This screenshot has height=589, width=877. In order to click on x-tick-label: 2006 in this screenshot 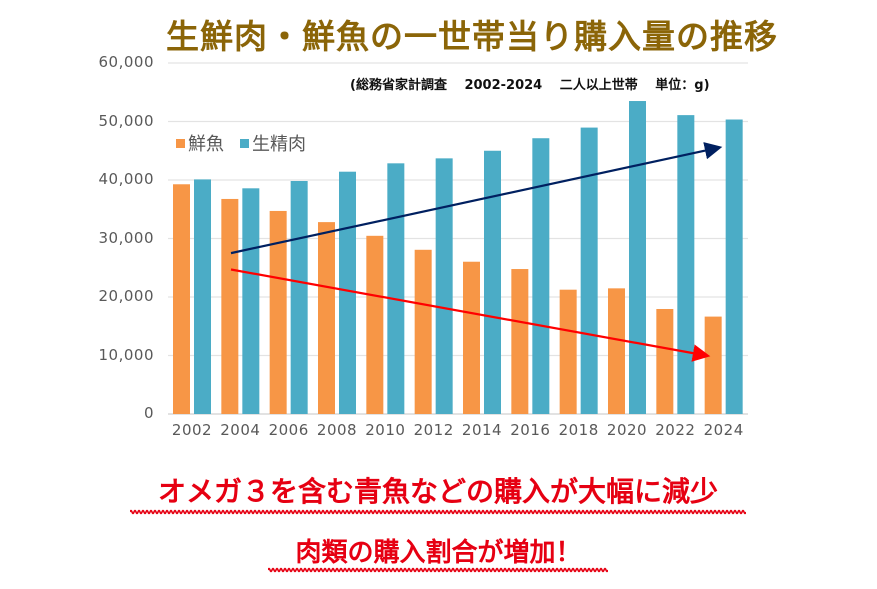, I will do `click(288, 430)`.